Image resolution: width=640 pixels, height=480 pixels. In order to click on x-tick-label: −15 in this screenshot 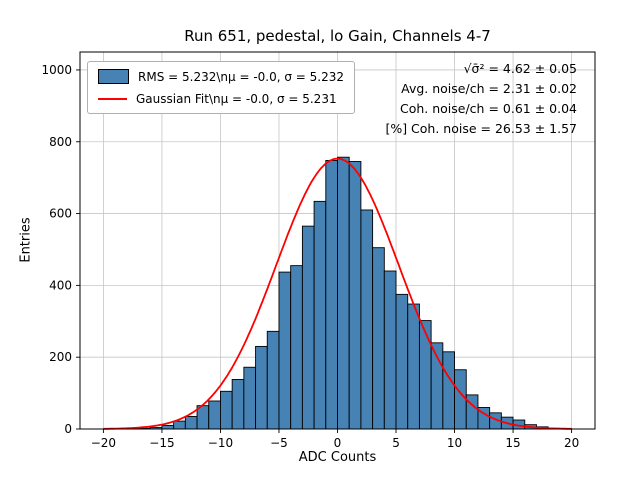, I will do `click(161, 443)`.